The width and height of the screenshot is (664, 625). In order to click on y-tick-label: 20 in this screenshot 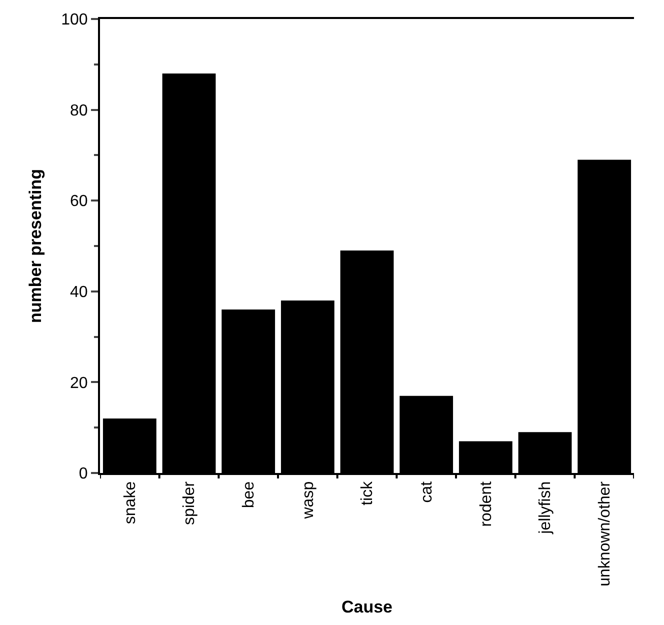, I will do `click(79, 383)`.